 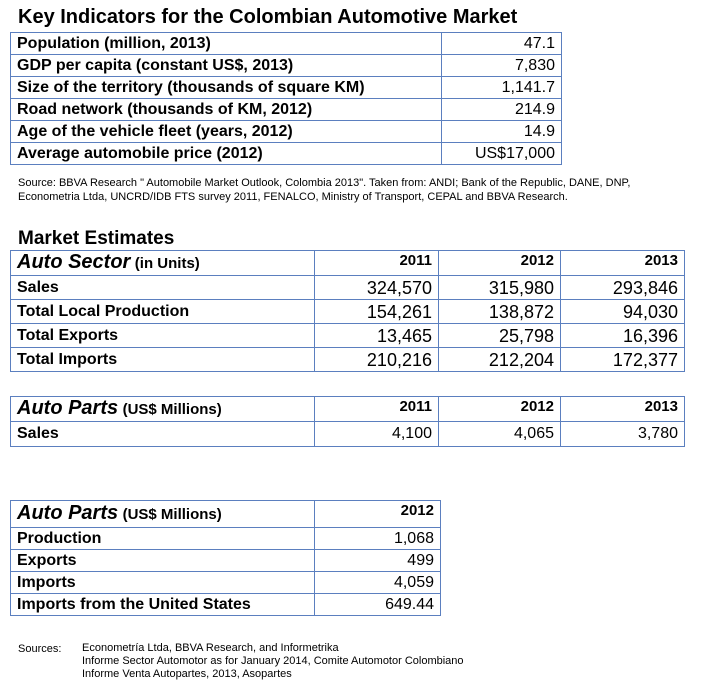 I want to click on table-header-row: Auto Parts (US$ Millions) 2012, so click(x=225, y=514).